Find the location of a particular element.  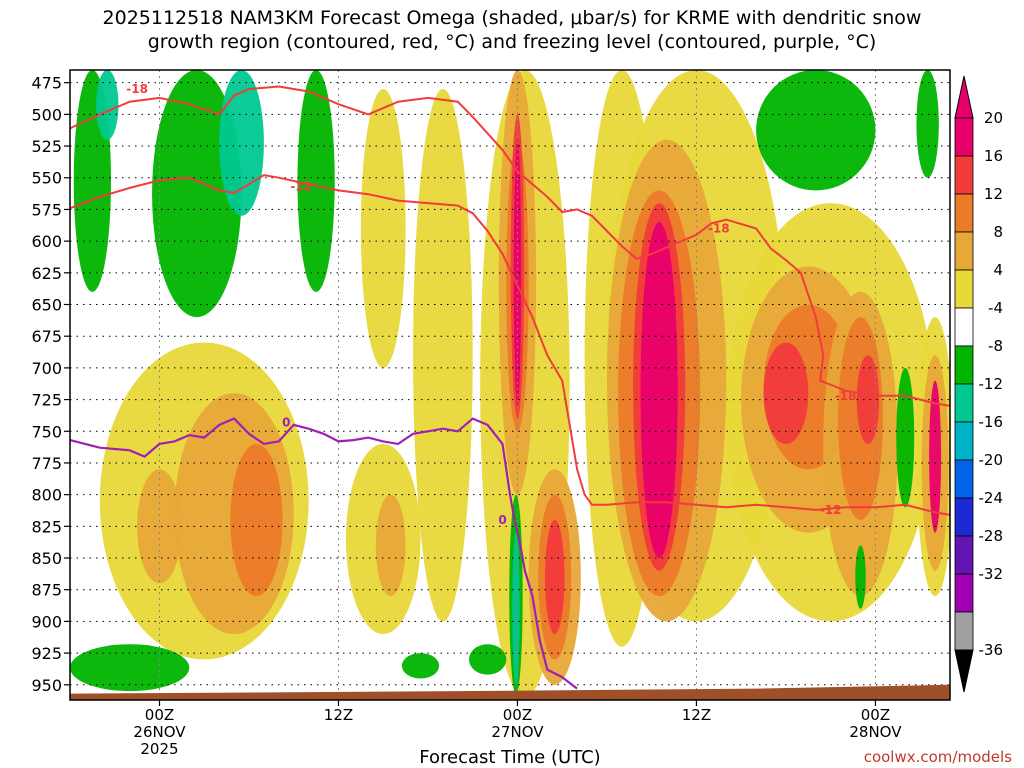

y-tick-label-525: 525 is located at coordinates (46, 146).